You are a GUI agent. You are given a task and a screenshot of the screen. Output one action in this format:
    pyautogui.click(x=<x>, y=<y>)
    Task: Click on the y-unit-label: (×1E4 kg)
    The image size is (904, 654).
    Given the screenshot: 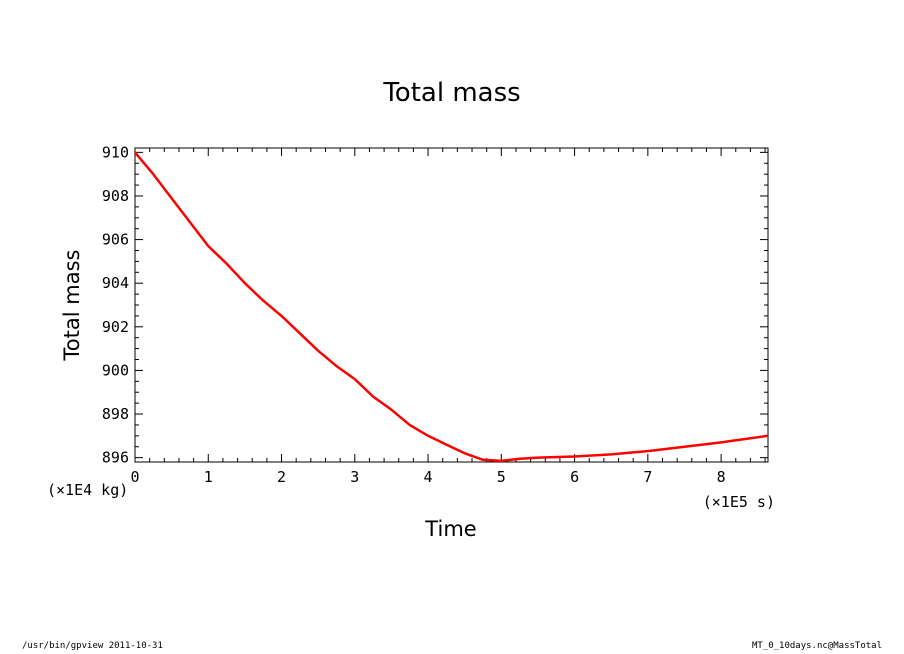 What is the action you would take?
    pyautogui.click(x=87, y=490)
    